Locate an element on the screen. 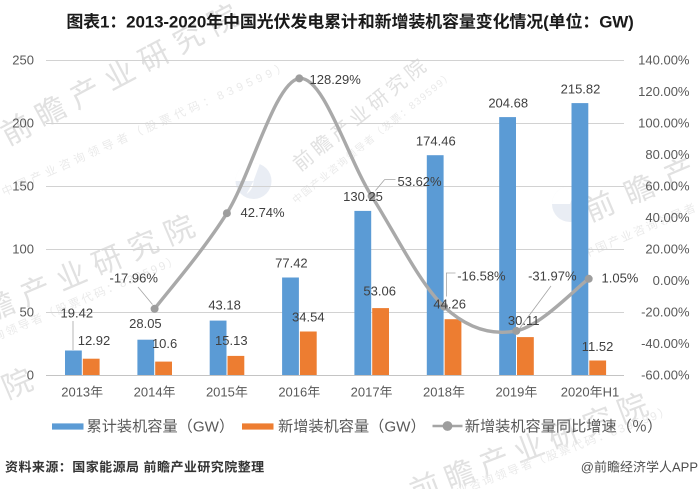 This screenshot has height=494, width=700. svg-text: 100.00% is located at coordinates (664, 123).